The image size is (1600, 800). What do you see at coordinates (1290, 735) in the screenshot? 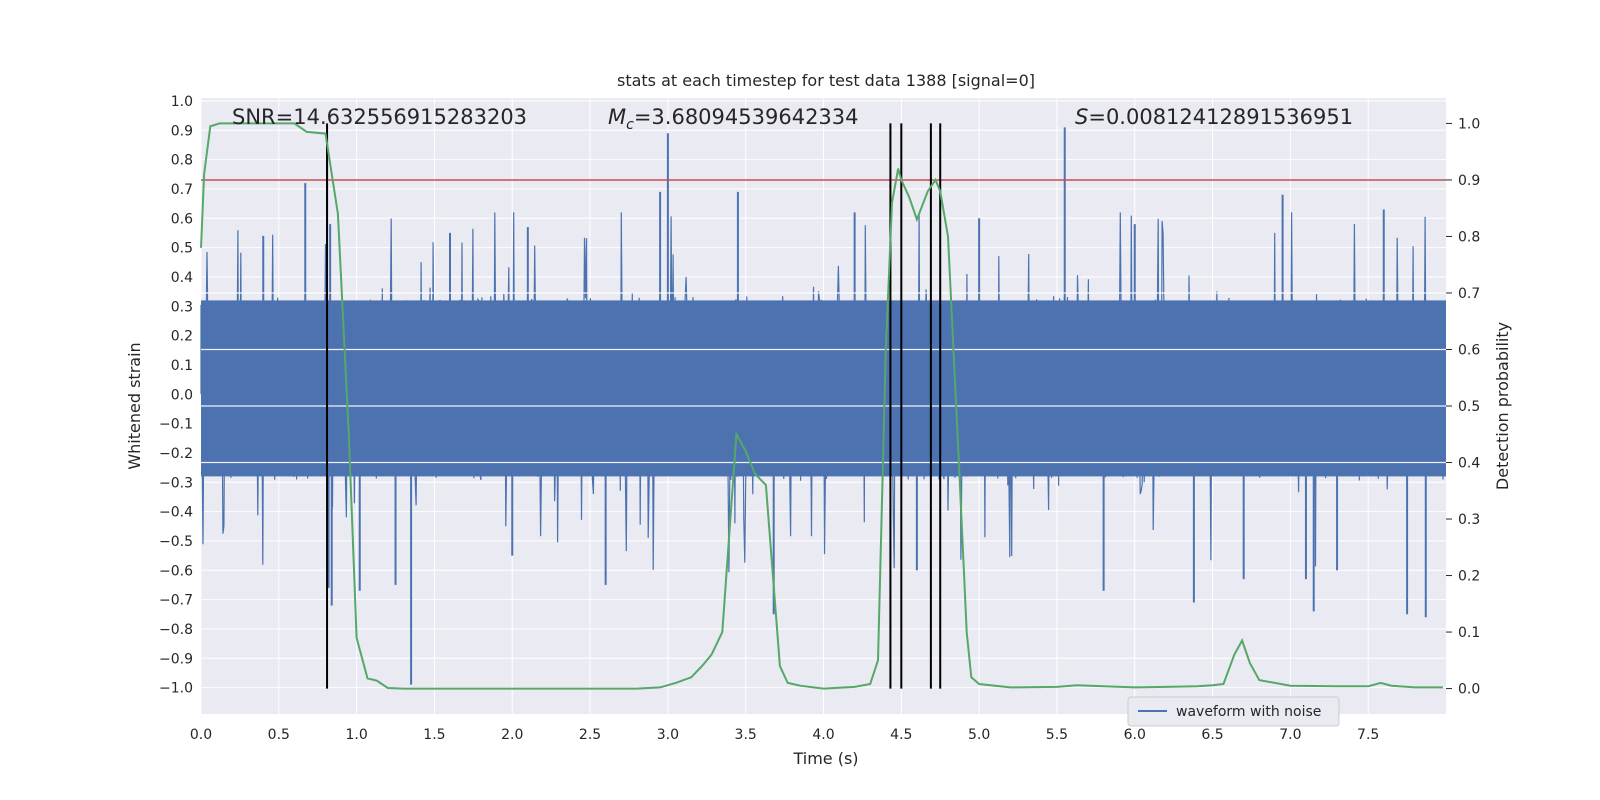
I see `x-tick-label: 7.0` at bounding box center [1290, 735].